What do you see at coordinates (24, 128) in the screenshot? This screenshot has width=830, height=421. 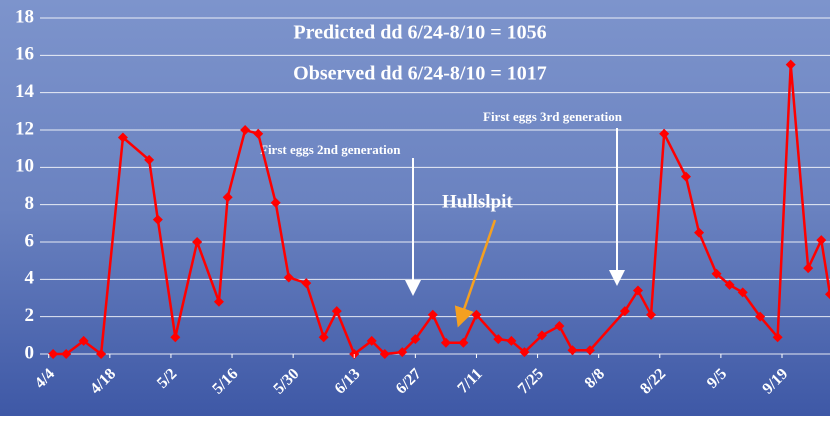 I see `y-tick-label: 12` at bounding box center [24, 128].